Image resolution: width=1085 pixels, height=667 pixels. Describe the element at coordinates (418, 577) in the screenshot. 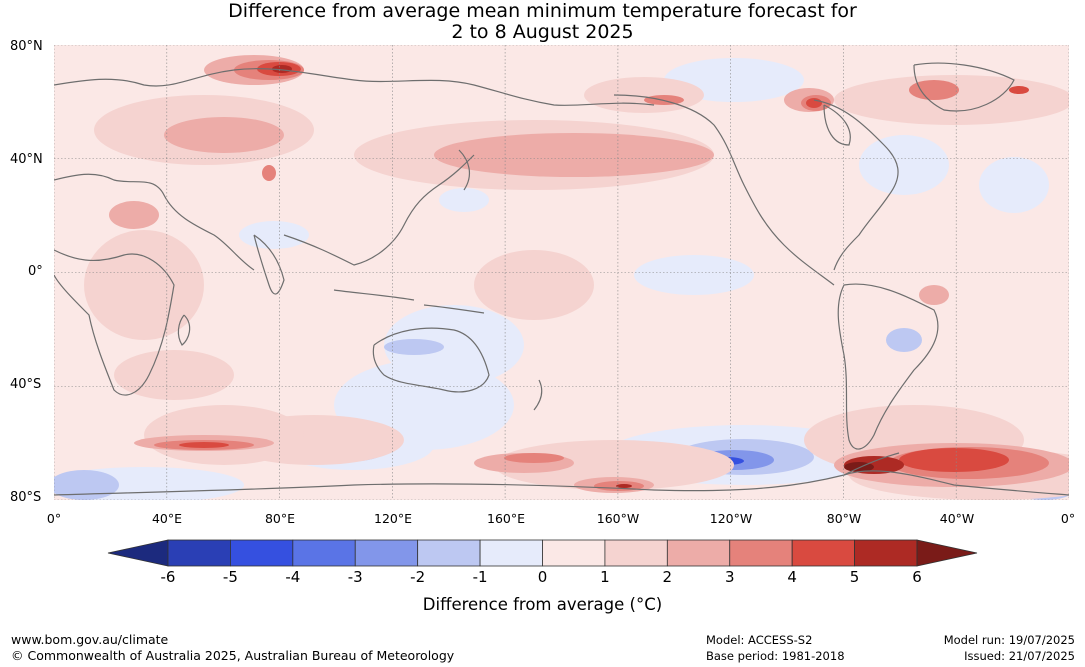

I see `colorbar-tick-label: -2` at that location.